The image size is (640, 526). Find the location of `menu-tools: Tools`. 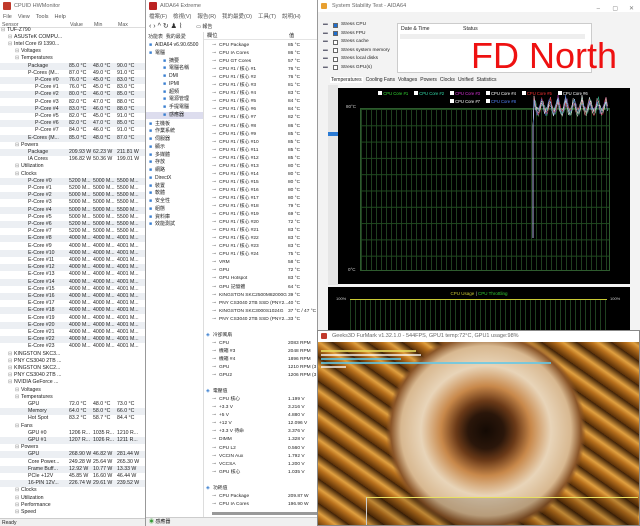

menu-tools: Tools is located at coordinates (42, 17).